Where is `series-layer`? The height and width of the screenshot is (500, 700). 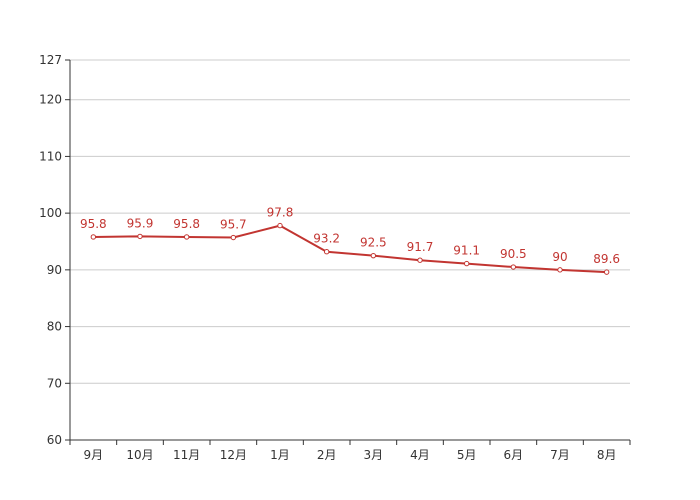
series-layer is located at coordinates (350, 248).